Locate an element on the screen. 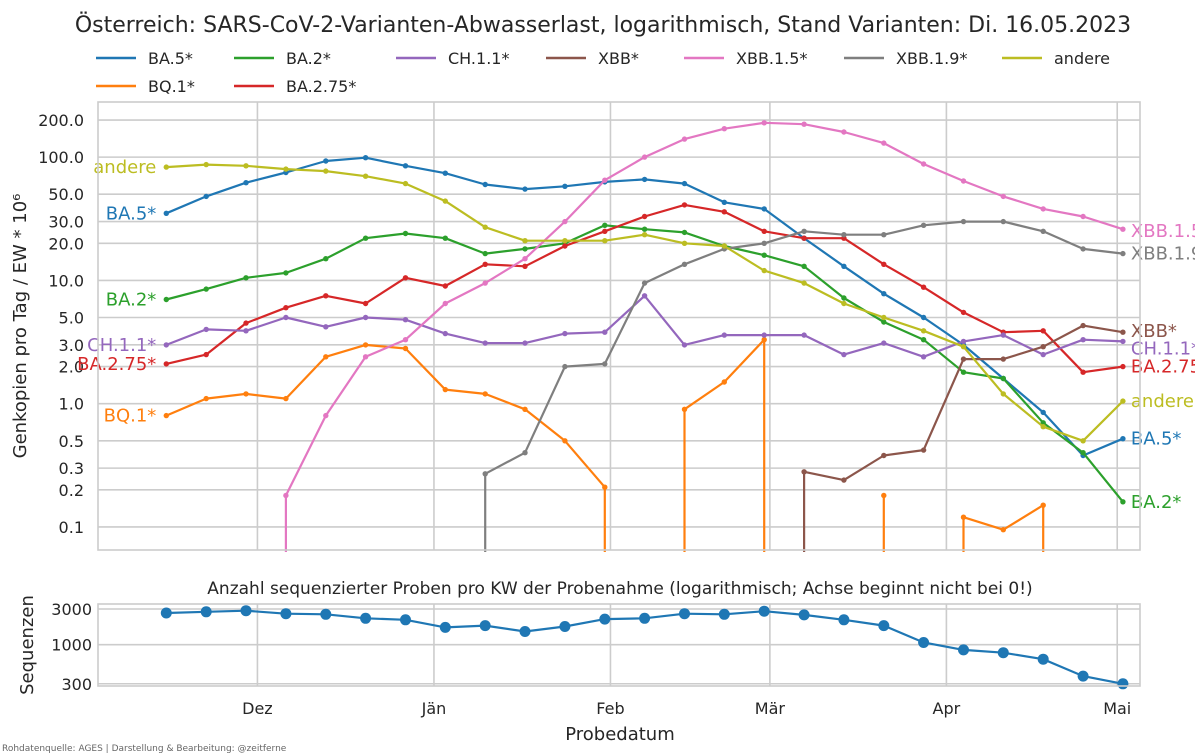  legend-item-ba-2-75: BA.2.75* is located at coordinates (295, 86).